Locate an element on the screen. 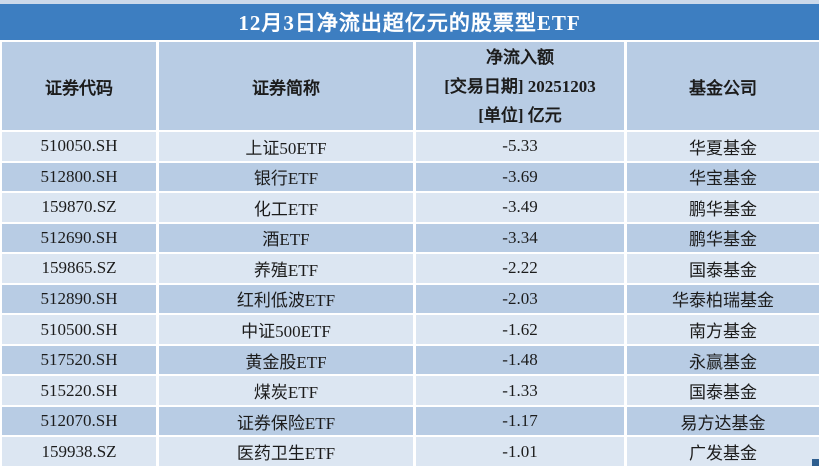  row-7-fund-company: 南方基金 is located at coordinates (723, 329).